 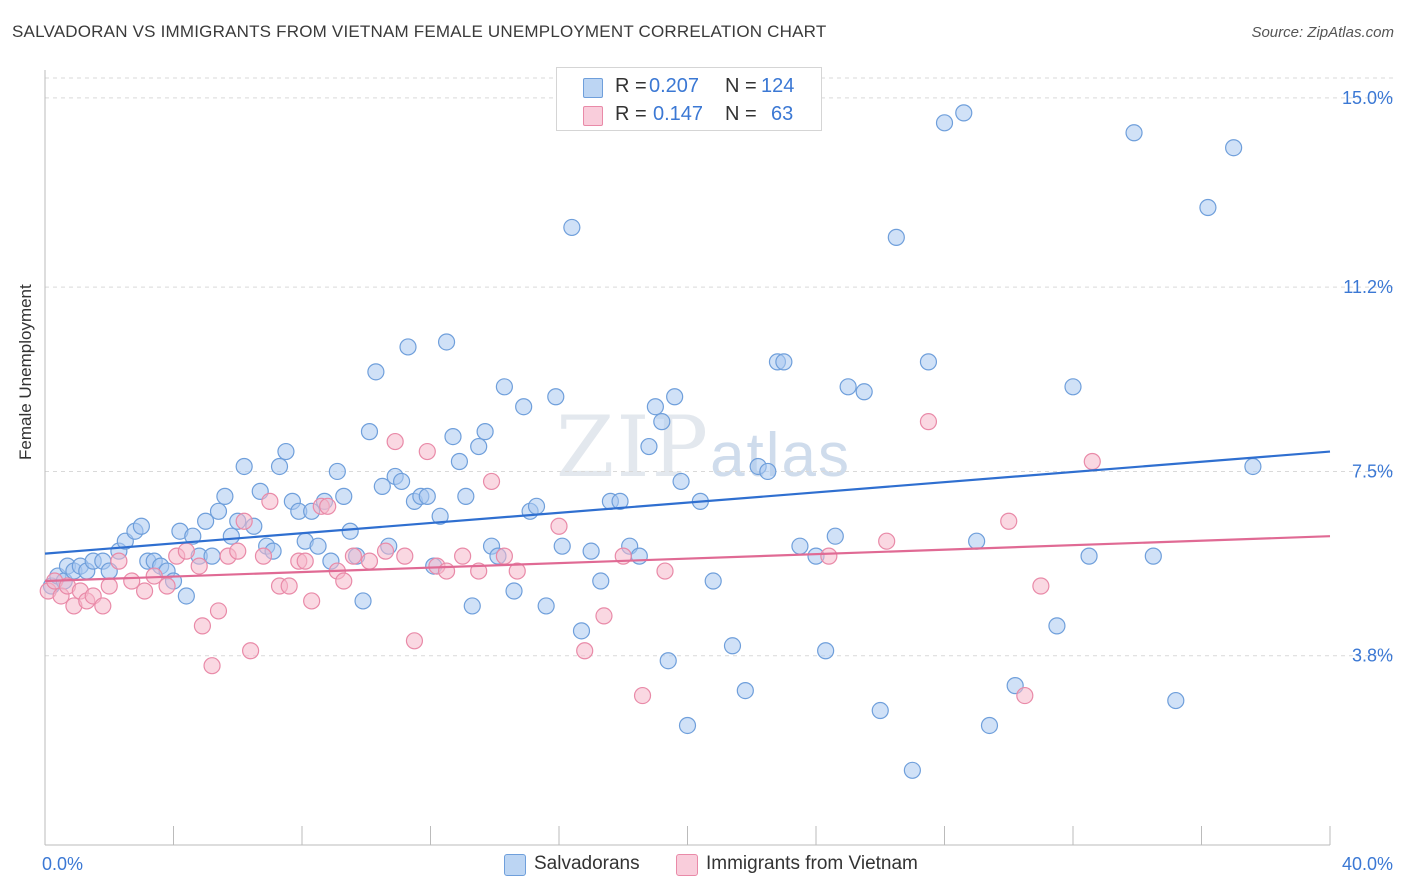 I want to click on n-label: N =, so click(x=741, y=114).